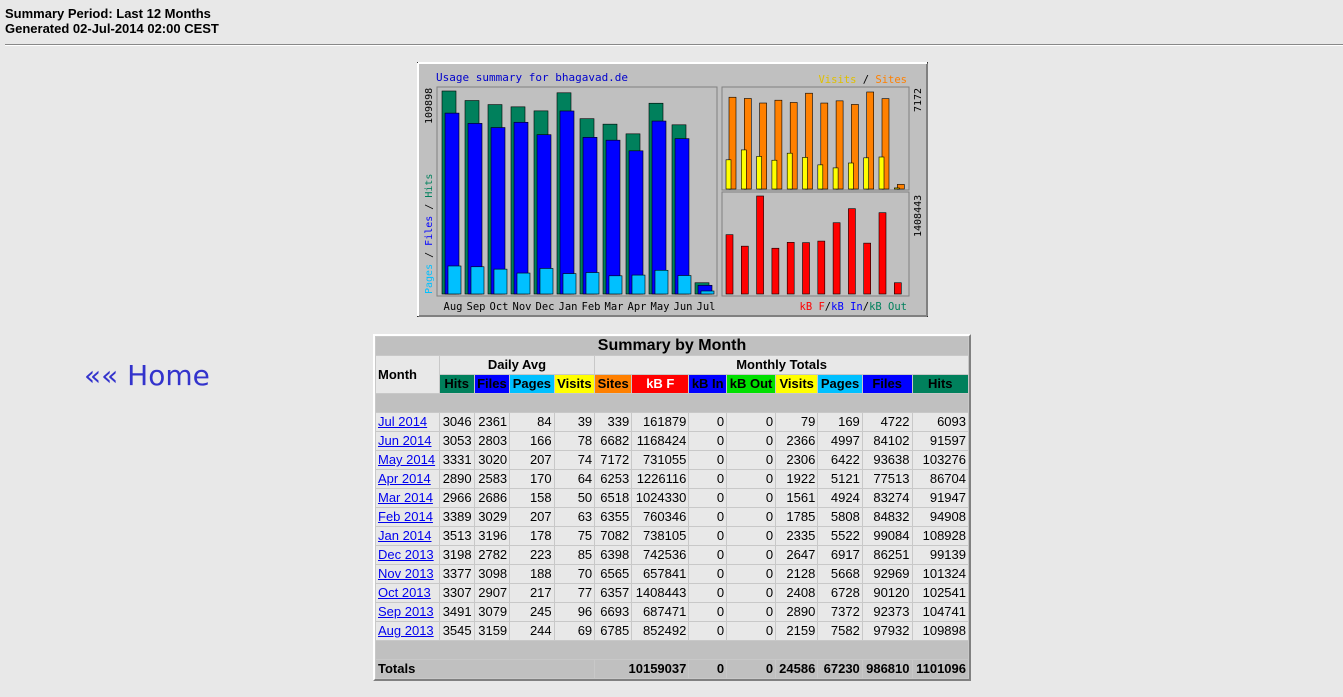 The width and height of the screenshot is (1343, 697). Describe the element at coordinates (854, 307) in the screenshot. I see `kbytes-legend: kB F/kB In/kB Out` at that location.